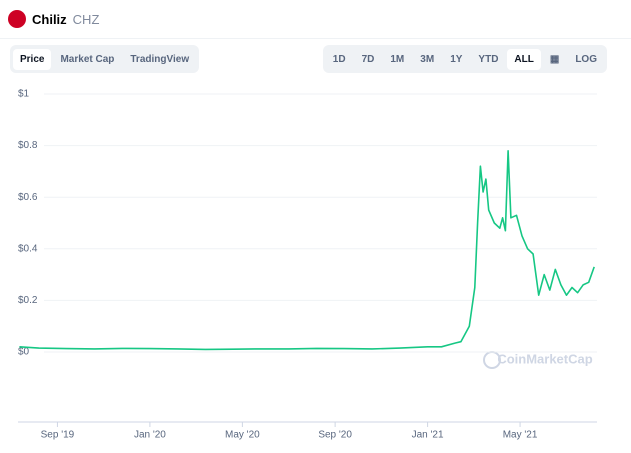 The height and width of the screenshot is (453, 631). I want to click on y-tick-label: $0.8, so click(28, 145).